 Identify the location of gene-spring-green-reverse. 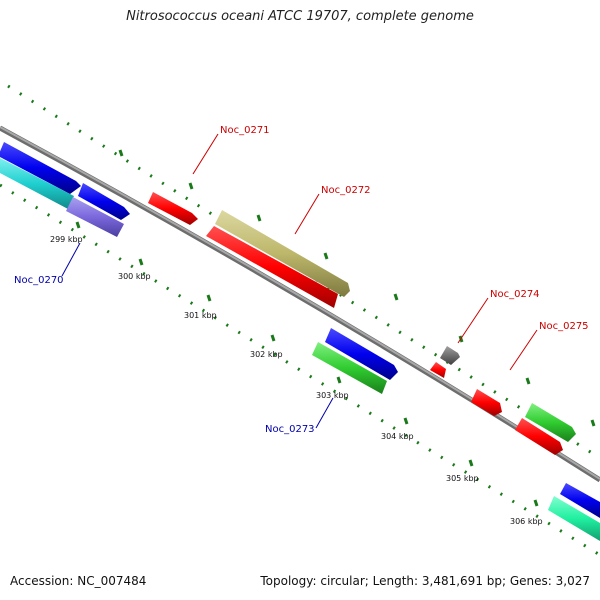
(574, 518).